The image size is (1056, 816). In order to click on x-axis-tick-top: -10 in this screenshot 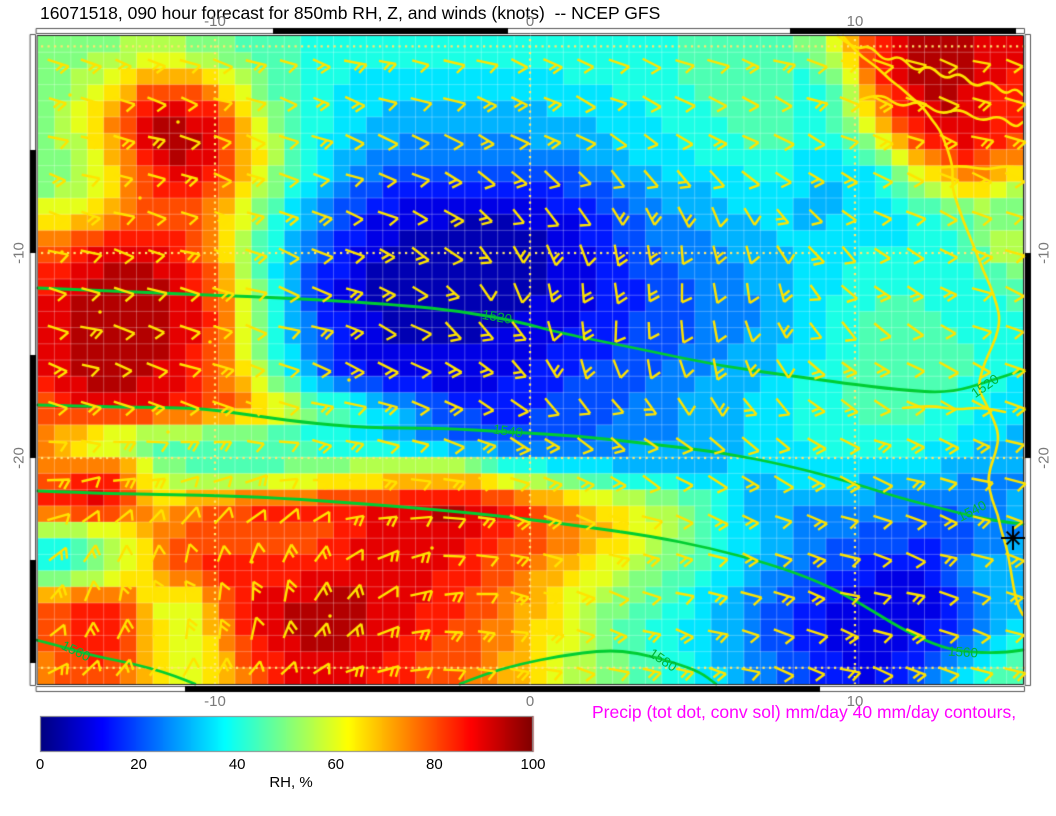, I will do `click(215, 21)`.